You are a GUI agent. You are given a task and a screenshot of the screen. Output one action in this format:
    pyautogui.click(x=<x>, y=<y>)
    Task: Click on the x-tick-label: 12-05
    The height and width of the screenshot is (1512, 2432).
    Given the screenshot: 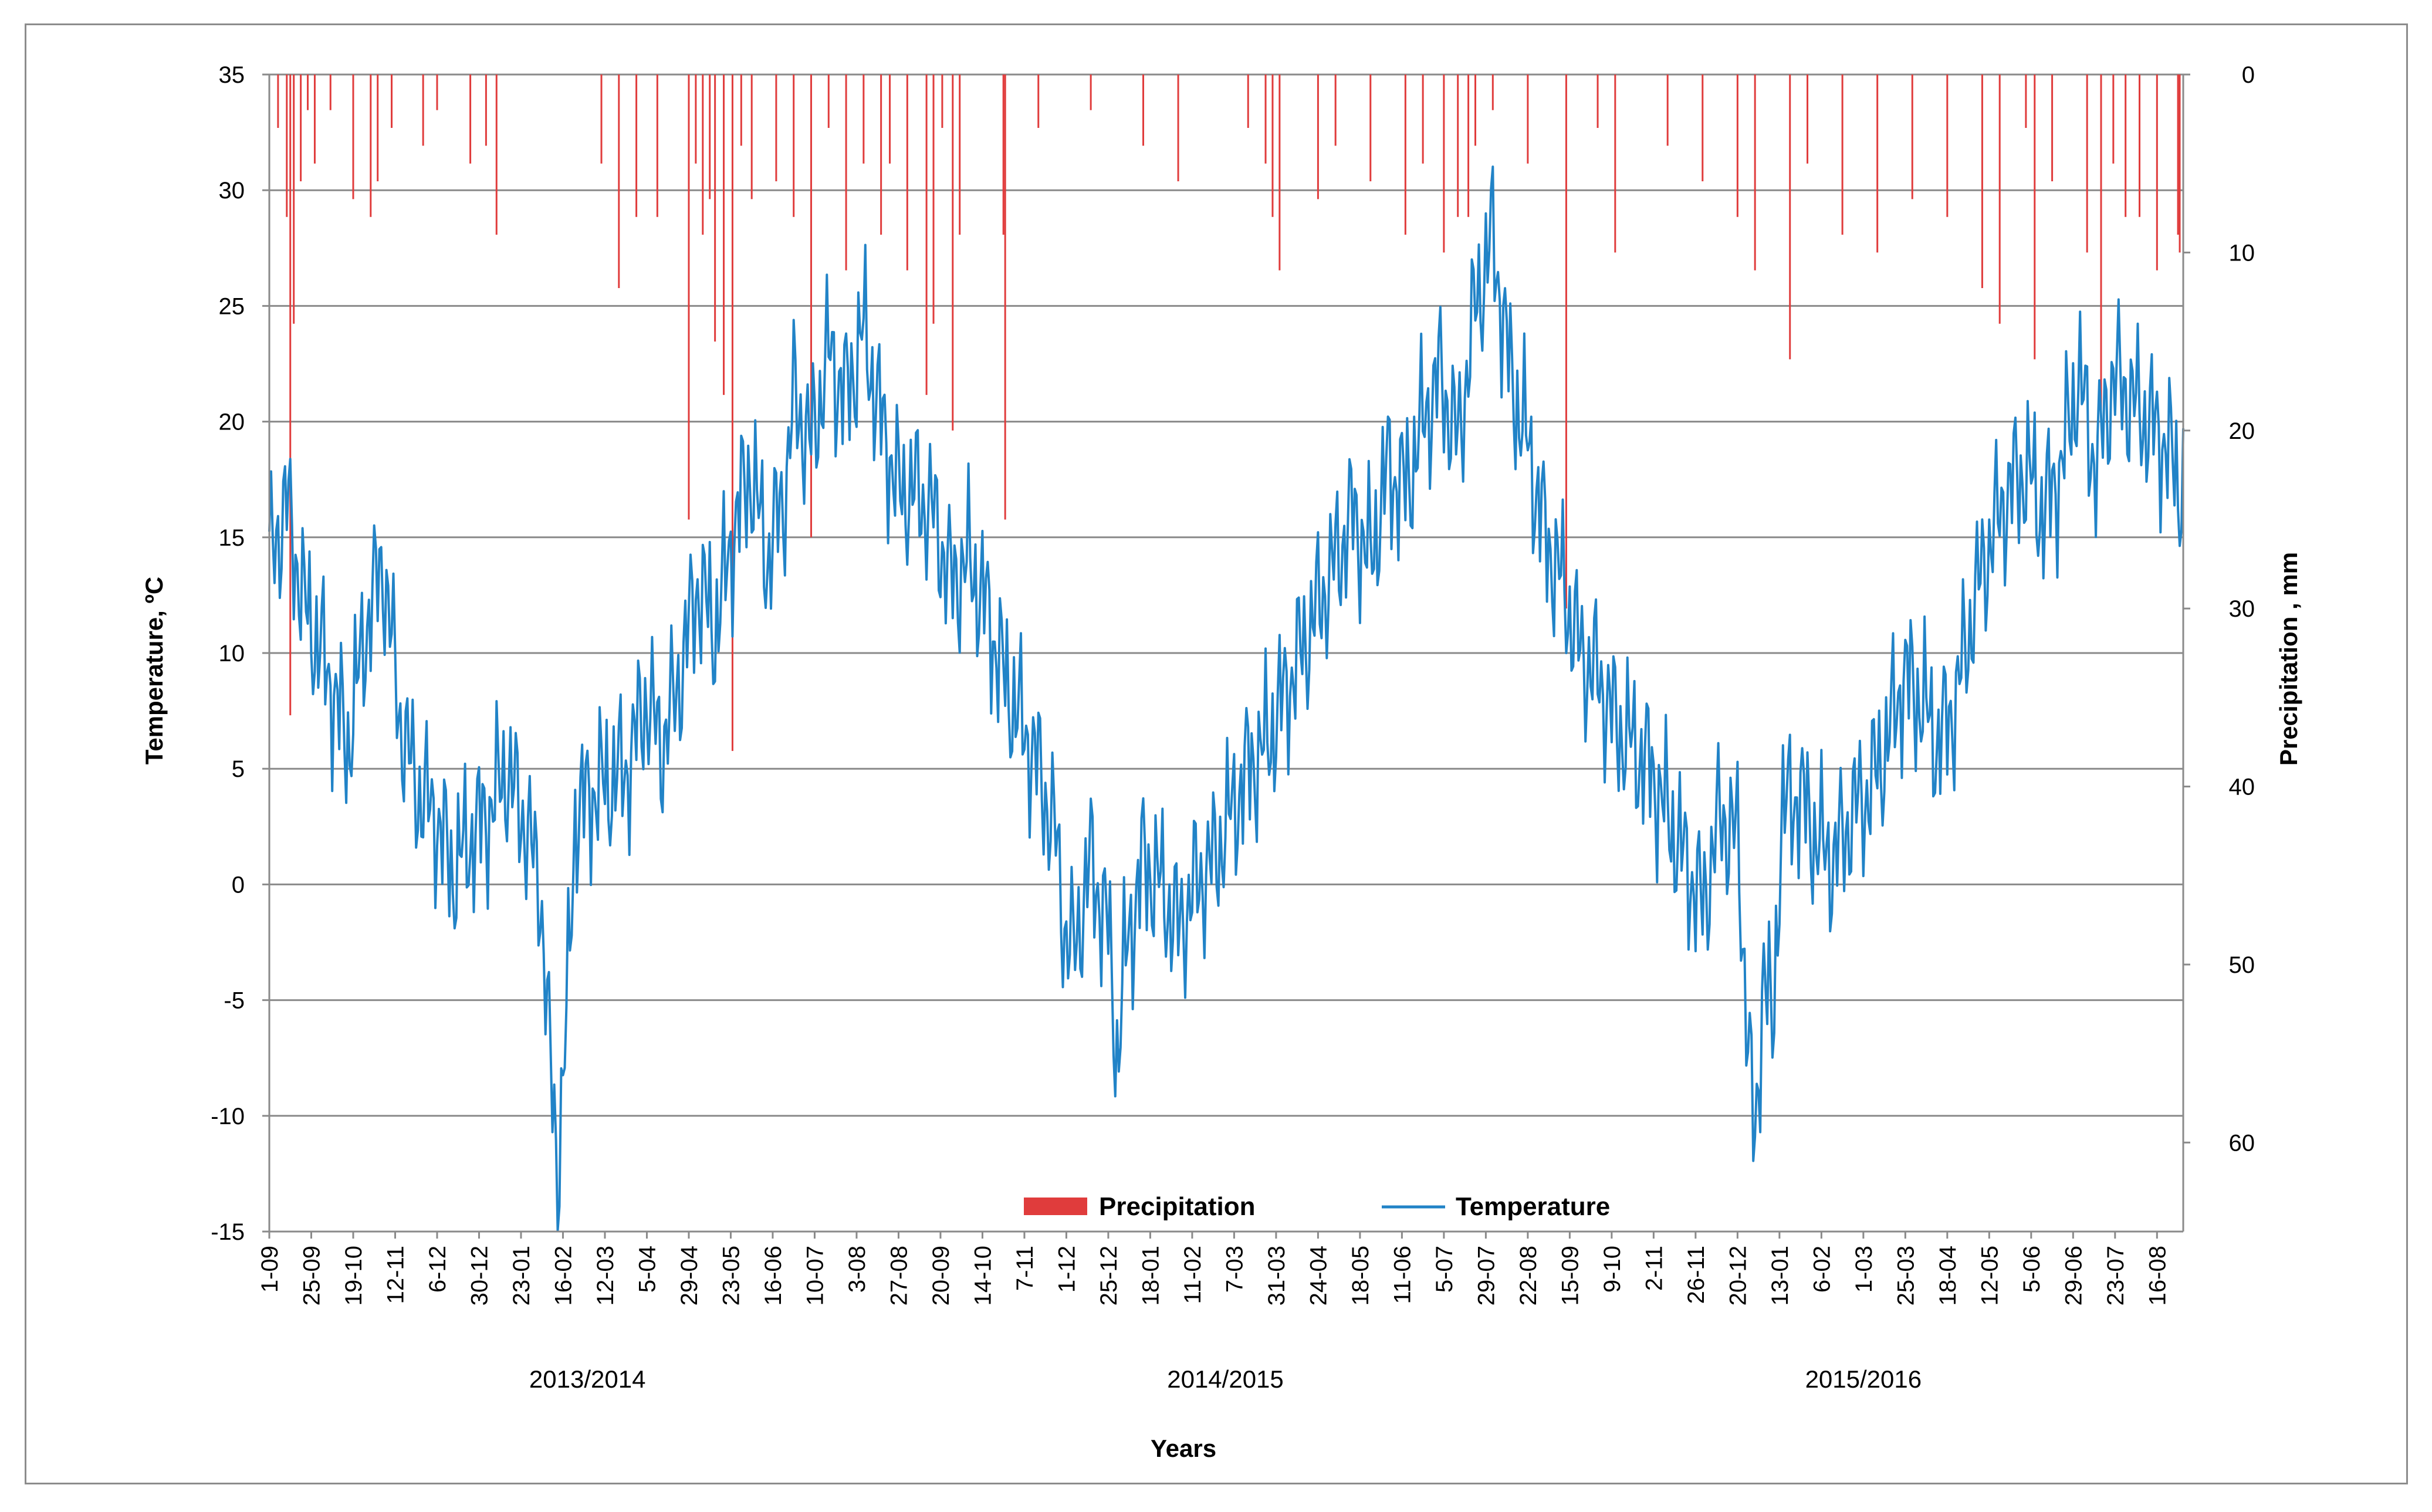 What is the action you would take?
    pyautogui.click(x=1990, y=1275)
    